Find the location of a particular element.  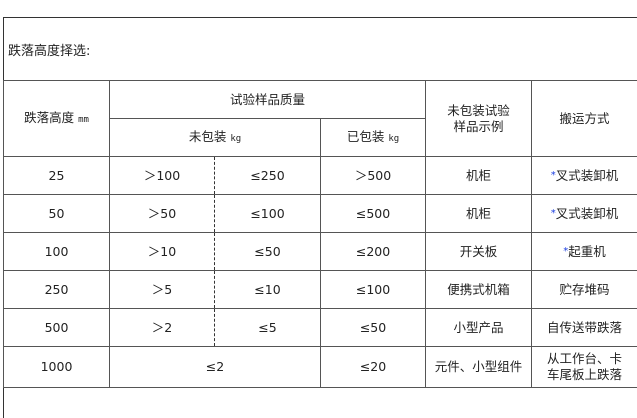

cell-packed: ≤200 is located at coordinates (373, 252).